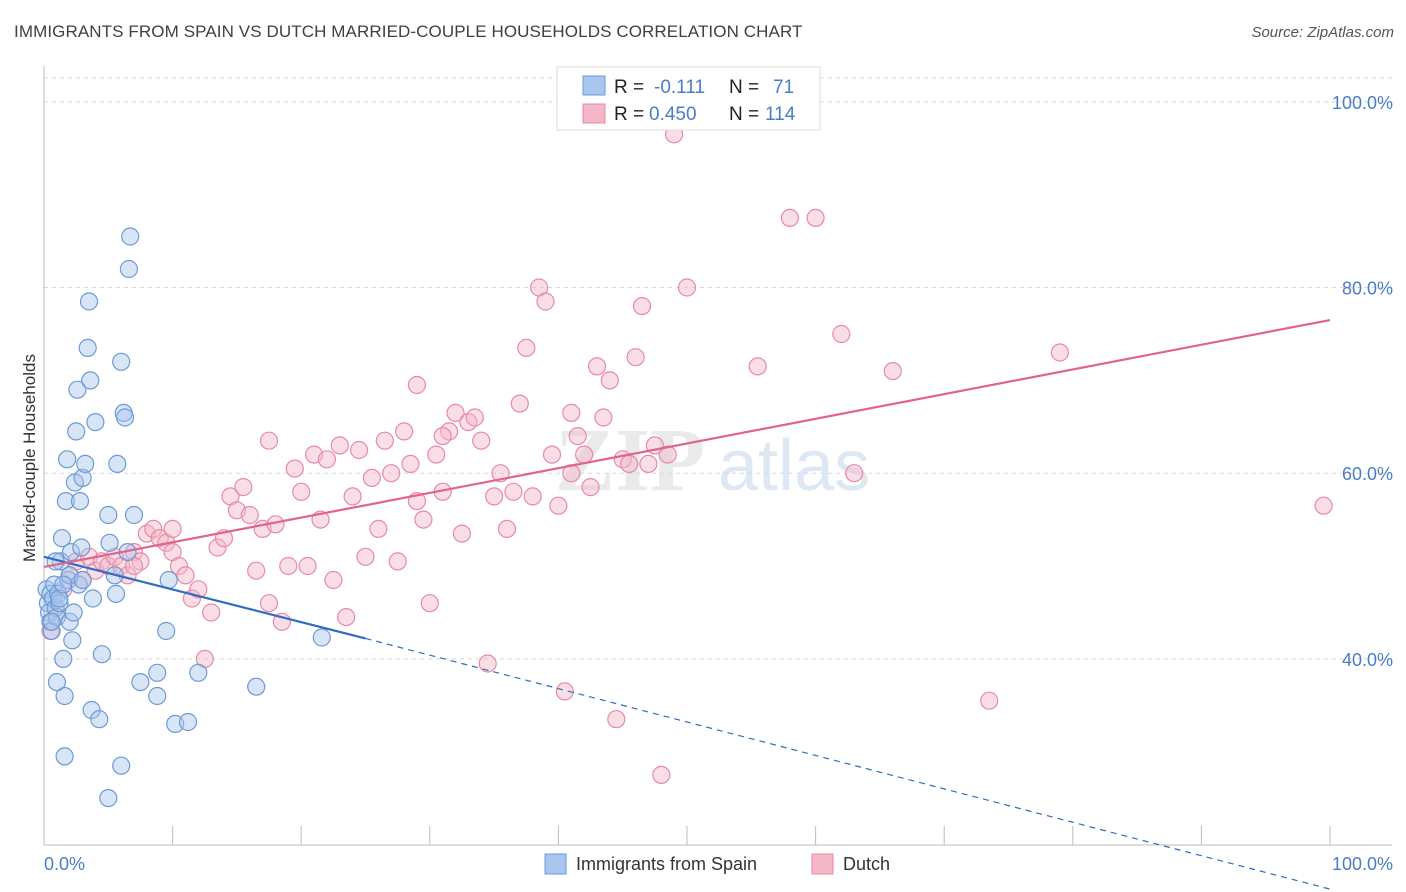 Image resolution: width=1406 pixels, height=892 pixels. Describe the element at coordinates (184, 517) in the screenshot. I see `series-spain-points` at that location.